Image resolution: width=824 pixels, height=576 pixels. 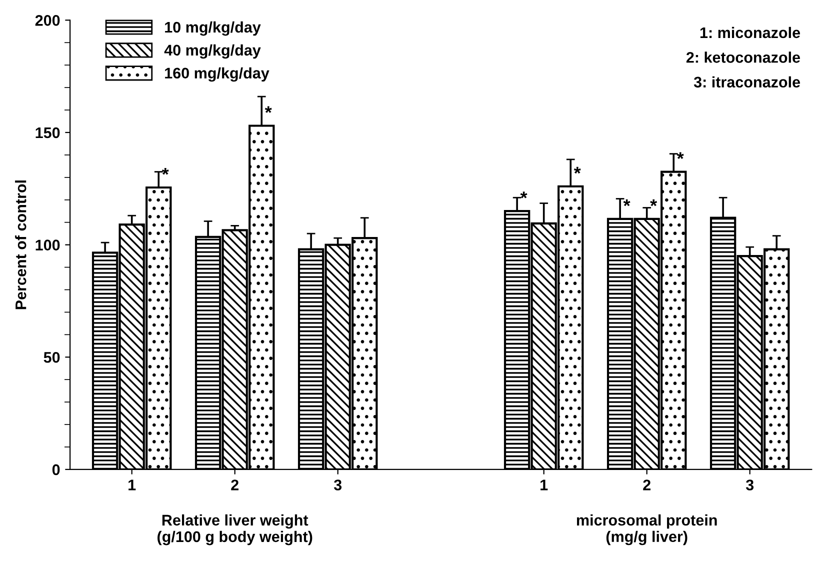 I want to click on text: microsomal protein (mg/g liver), so click(x=646, y=530).